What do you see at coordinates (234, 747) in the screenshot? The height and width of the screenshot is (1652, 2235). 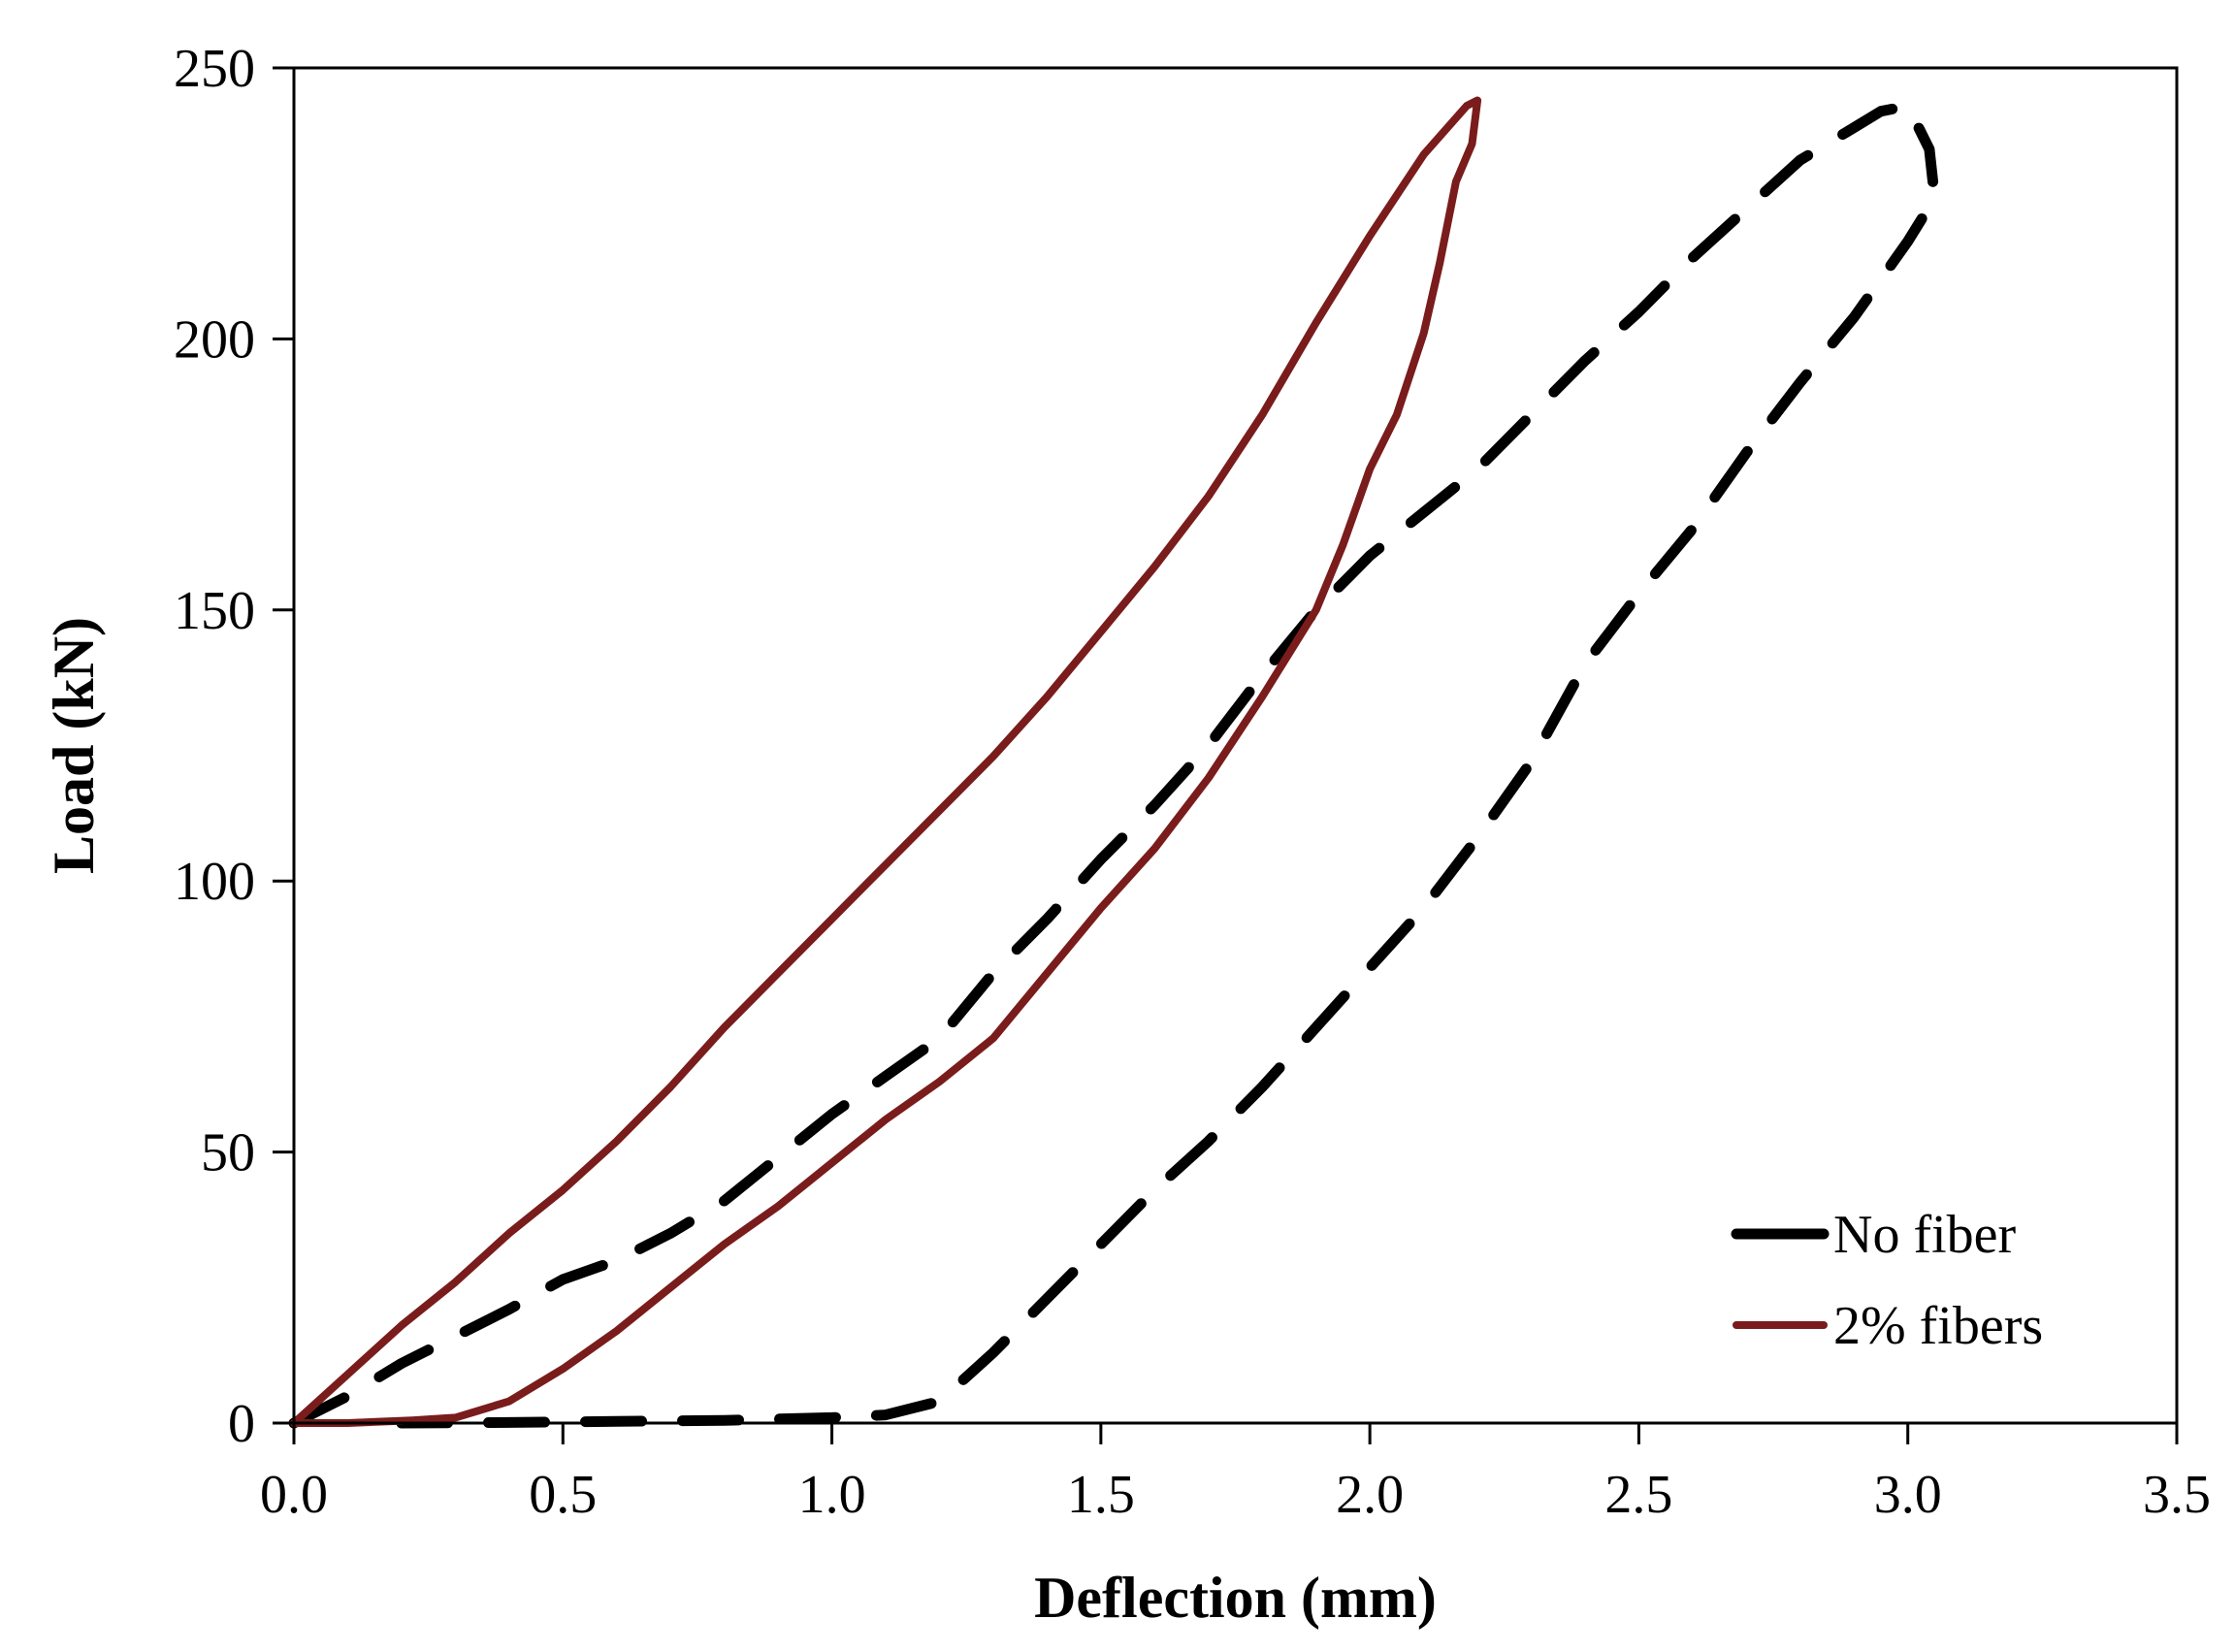 I see `y-axis: 0 50 100 150 200 250` at bounding box center [234, 747].